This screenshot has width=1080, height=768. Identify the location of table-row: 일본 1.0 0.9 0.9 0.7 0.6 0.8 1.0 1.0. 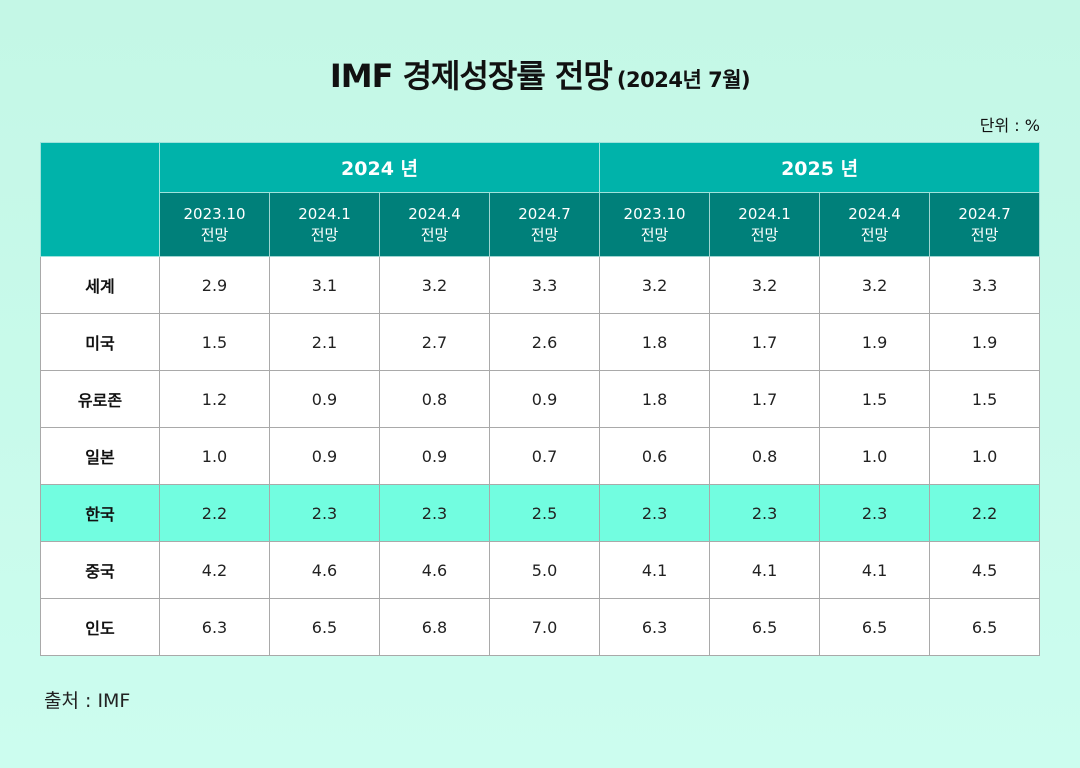
(540, 456).